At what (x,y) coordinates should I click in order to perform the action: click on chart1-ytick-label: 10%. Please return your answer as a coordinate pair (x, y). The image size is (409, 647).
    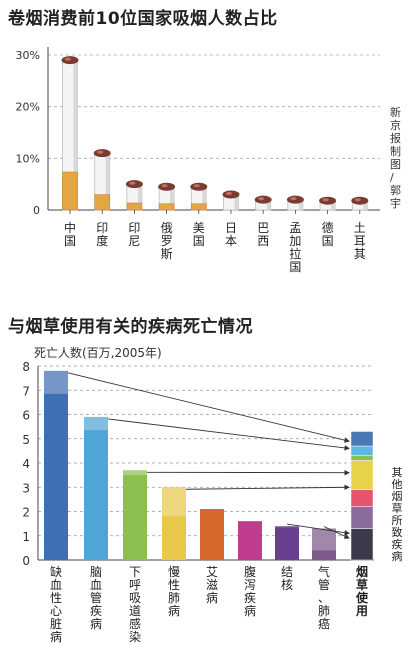
    Looking at the image, I should click on (28, 158).